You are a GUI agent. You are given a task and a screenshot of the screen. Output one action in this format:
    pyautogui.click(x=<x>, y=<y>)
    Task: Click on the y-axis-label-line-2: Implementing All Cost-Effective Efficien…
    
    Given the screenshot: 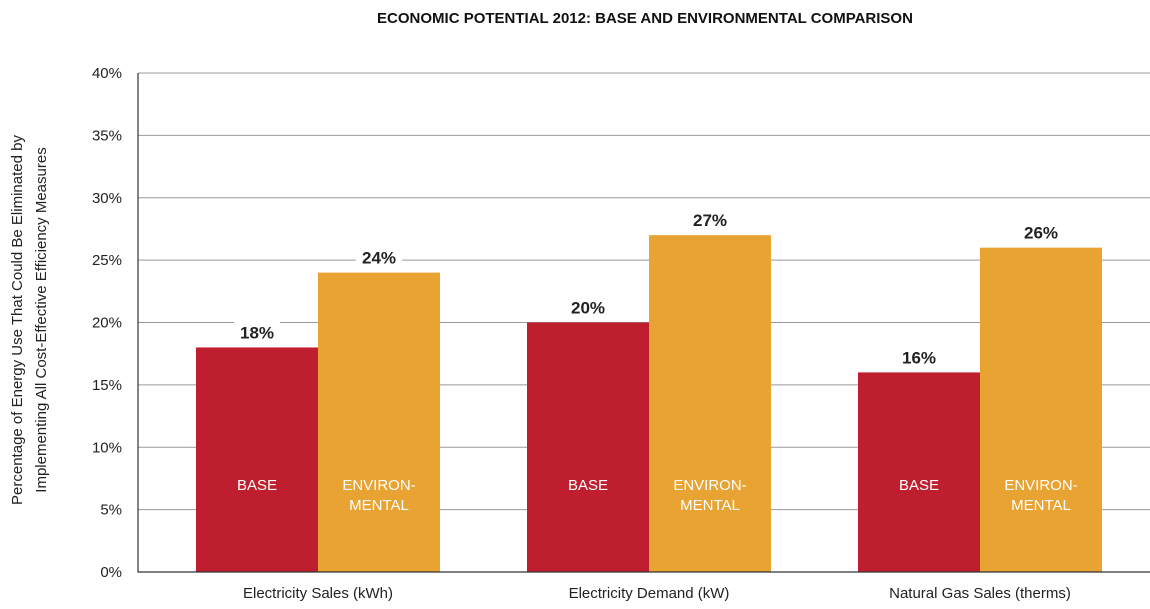 What is the action you would take?
    pyautogui.click(x=41, y=319)
    